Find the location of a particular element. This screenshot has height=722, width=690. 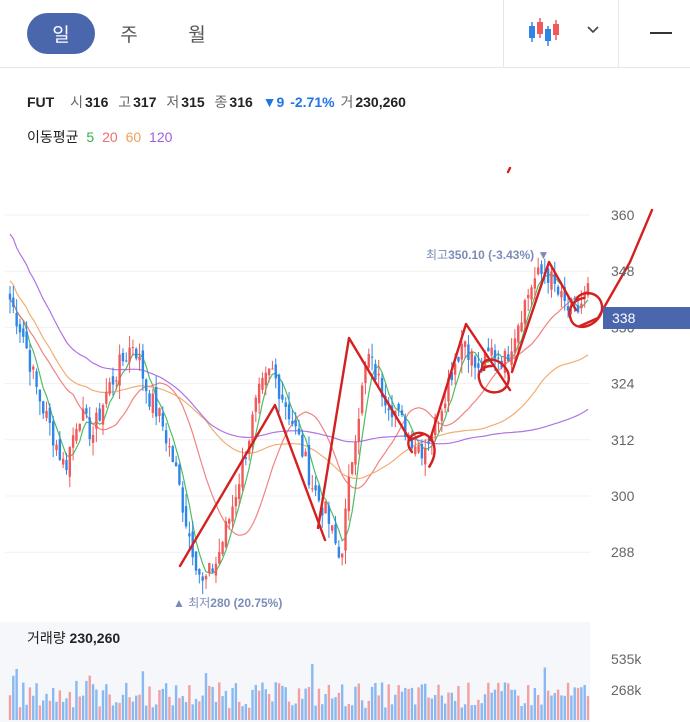

high-annotation: 최고350.10 (-3.43%) ▼ is located at coordinates (487, 255).